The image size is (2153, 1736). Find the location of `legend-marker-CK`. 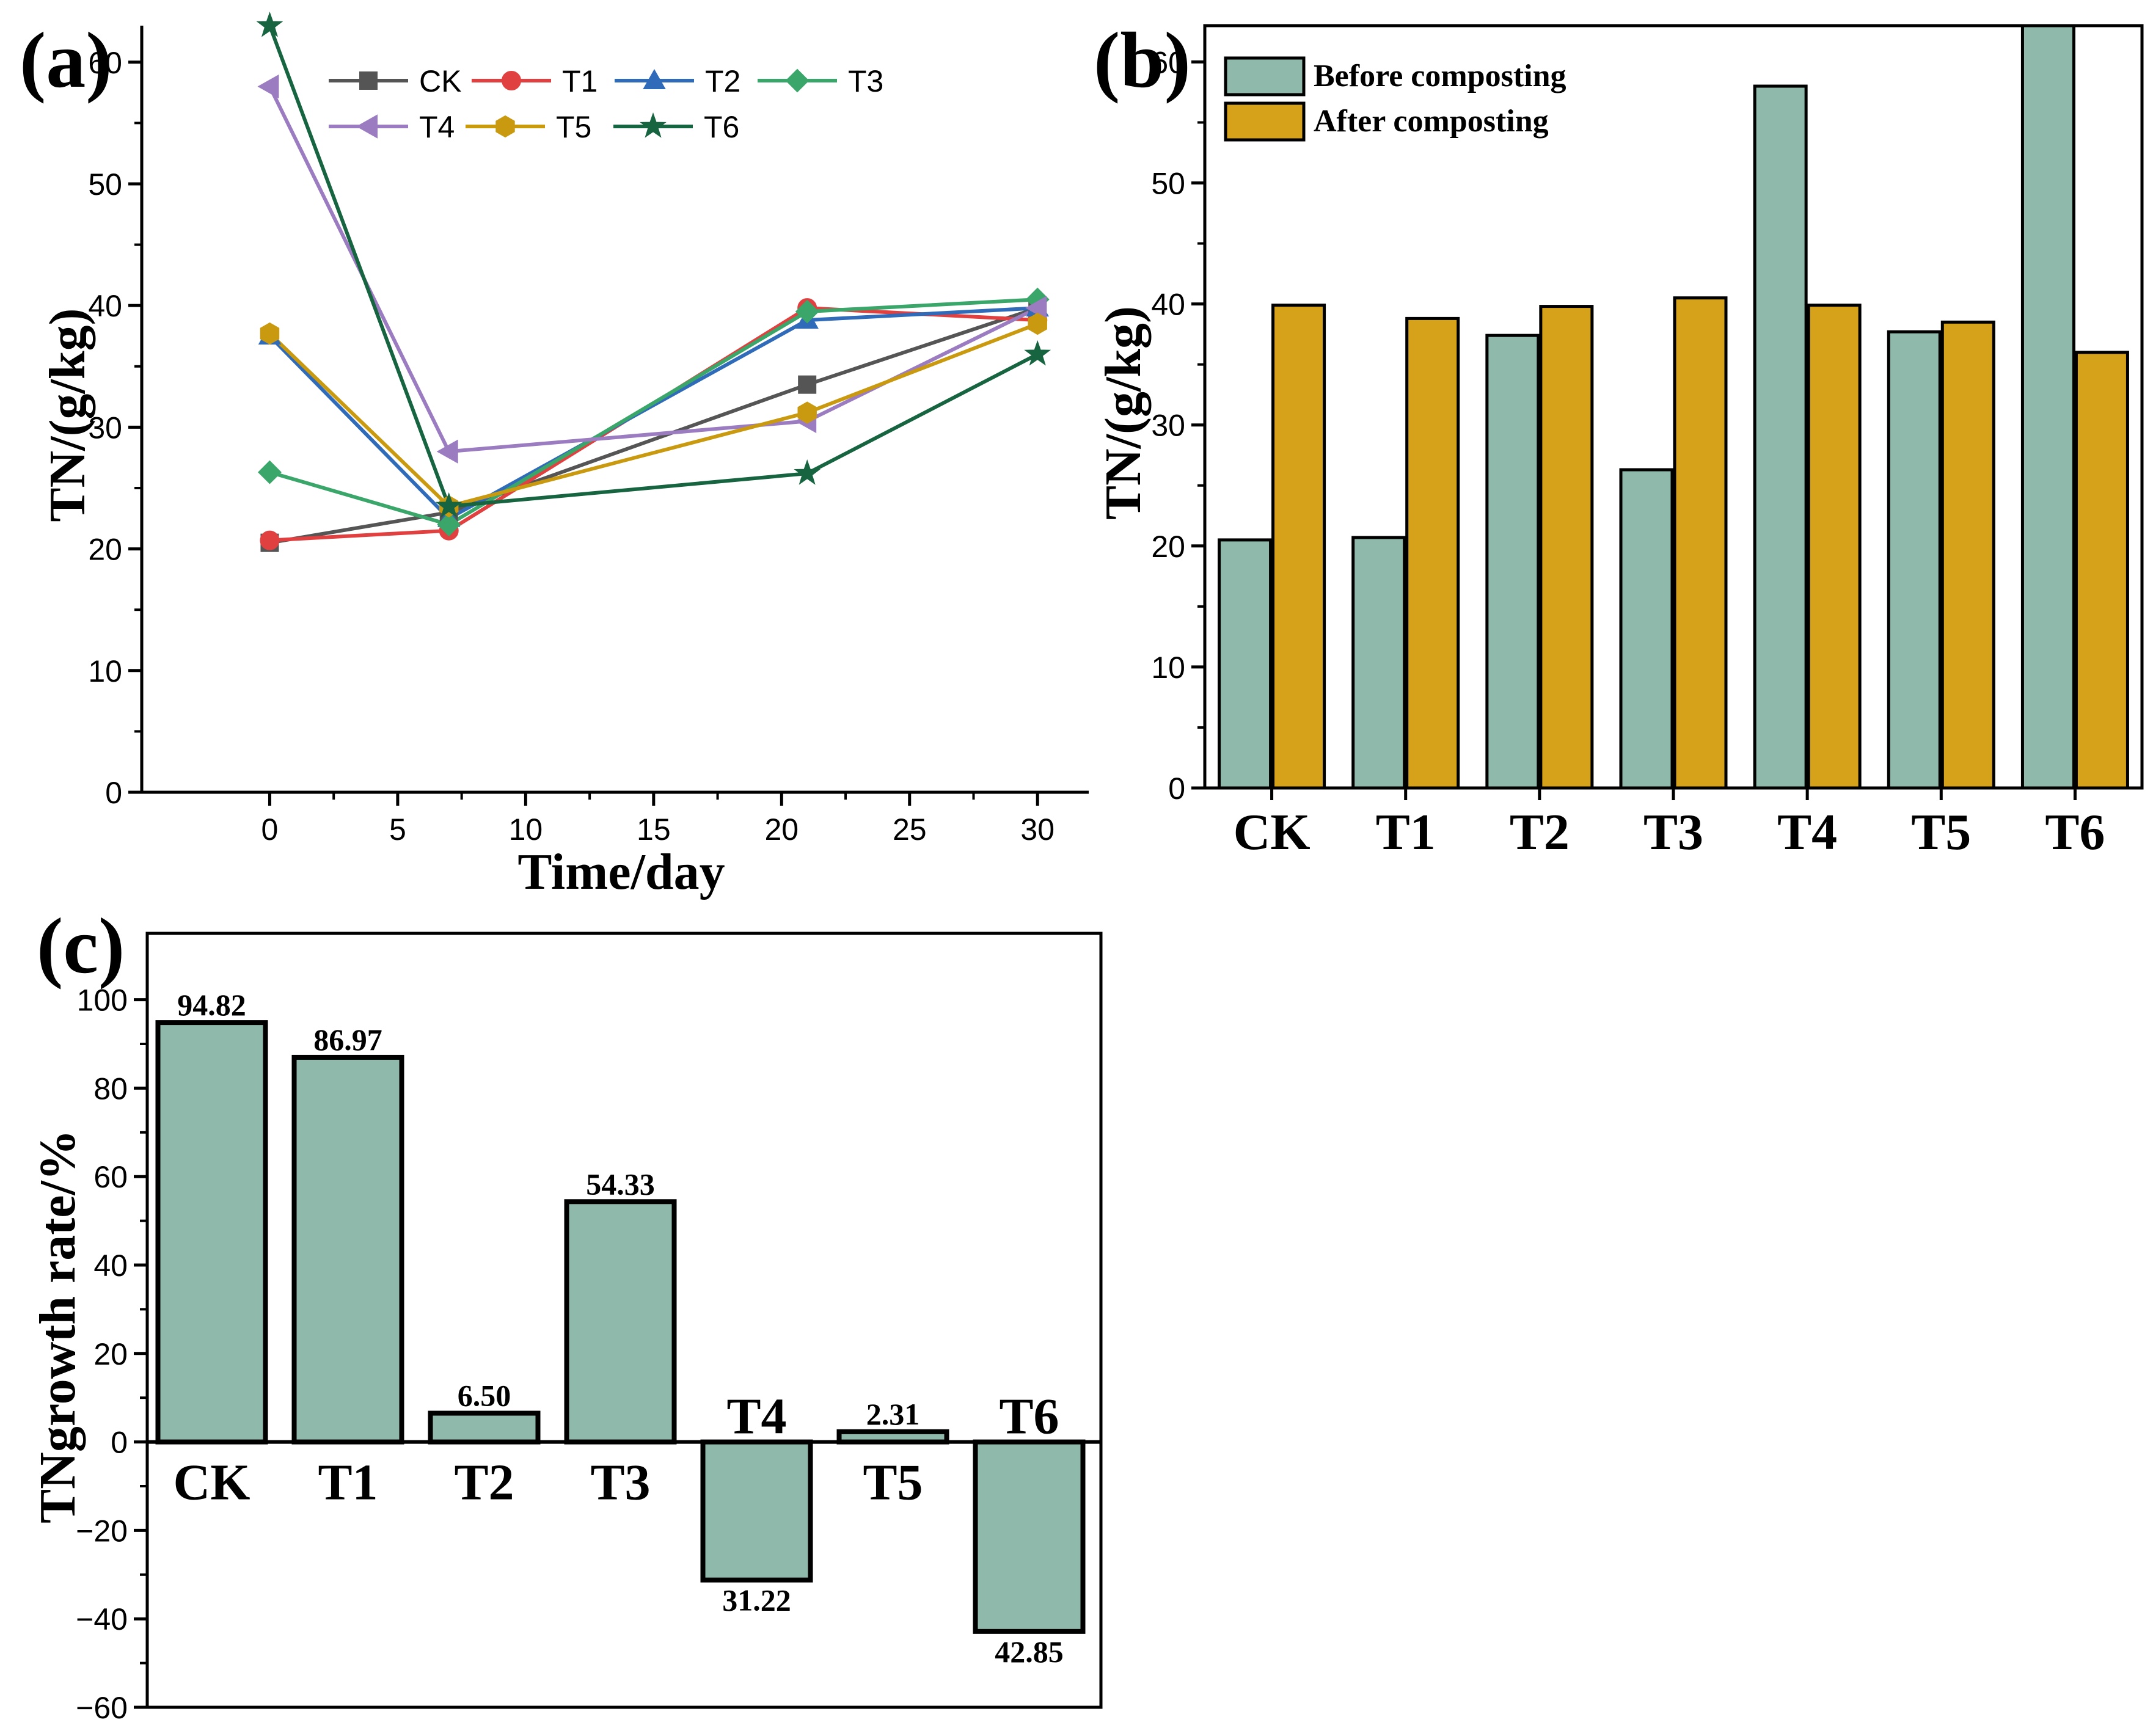

legend-marker-CK is located at coordinates (368, 80).